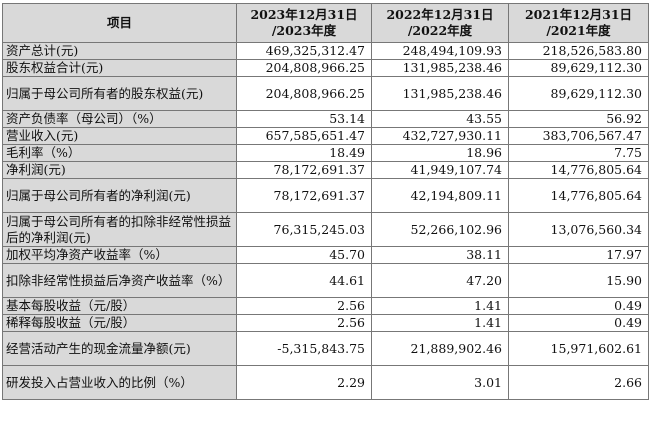 This screenshot has width=660, height=437. Describe the element at coordinates (304, 14) in the screenshot. I see `header-2023-date: 2023年12月31日` at that location.